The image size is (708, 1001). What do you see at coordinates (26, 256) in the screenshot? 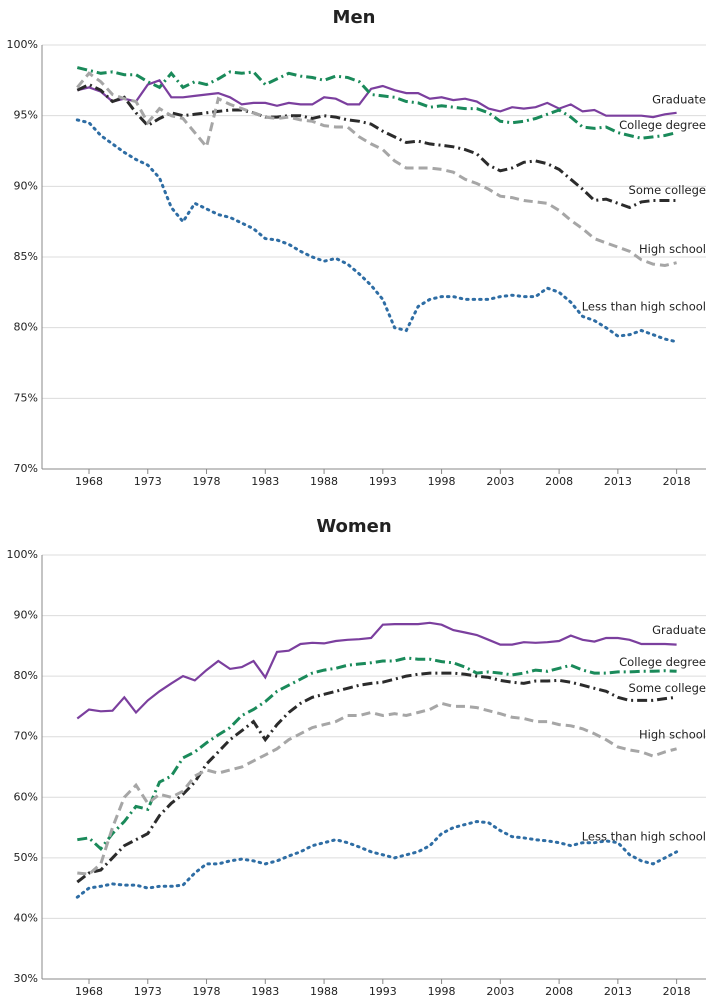
I see `y-tick-label: 85%` at bounding box center [26, 256].